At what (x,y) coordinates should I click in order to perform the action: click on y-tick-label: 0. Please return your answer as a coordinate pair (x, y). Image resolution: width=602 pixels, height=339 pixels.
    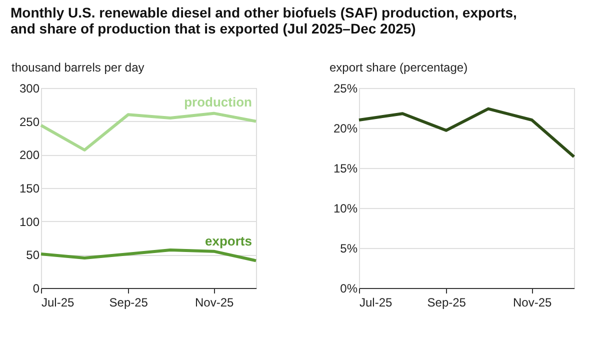
    Looking at the image, I should click on (36, 289).